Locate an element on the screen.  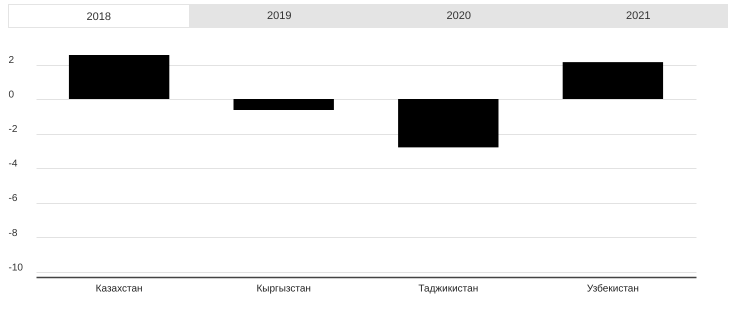
y-tick-label: -6 is located at coordinates (13, 198).